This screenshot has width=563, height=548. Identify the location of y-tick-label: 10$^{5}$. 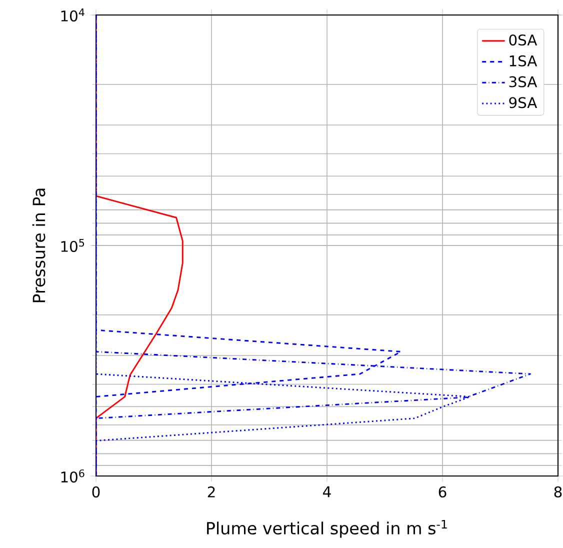
(72, 245).